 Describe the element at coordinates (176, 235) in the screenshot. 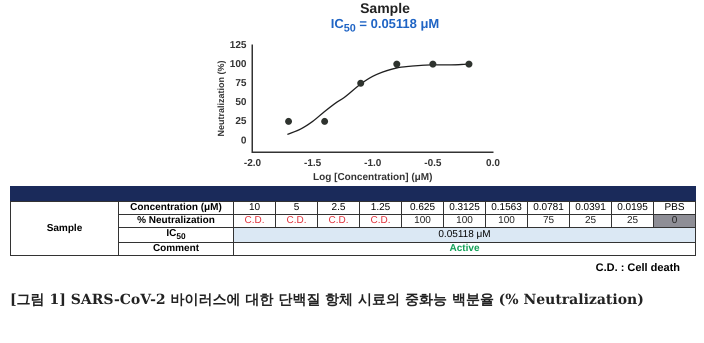

I see `text: IC$_{50}$` at that location.